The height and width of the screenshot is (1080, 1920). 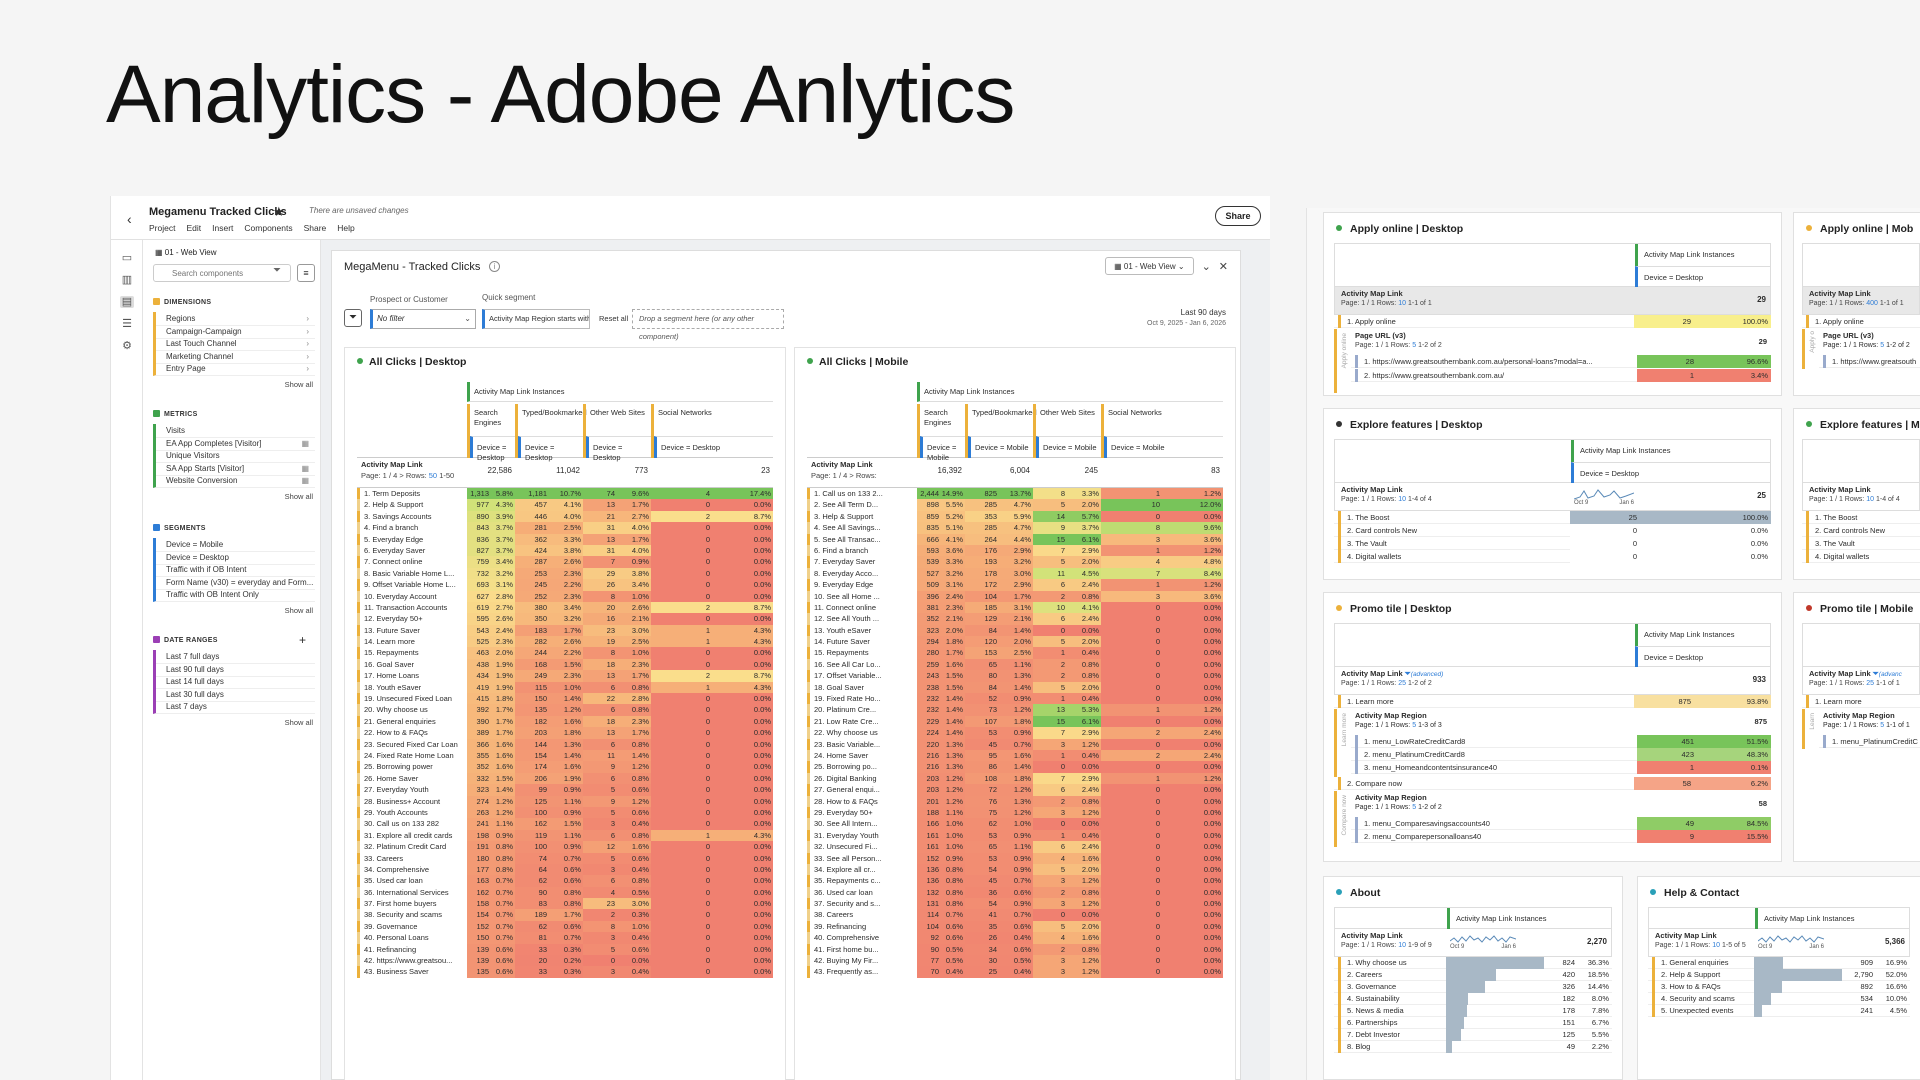 I want to click on table-row: 4. Security and scams 534 10.0%, so click(x=1779, y=999).